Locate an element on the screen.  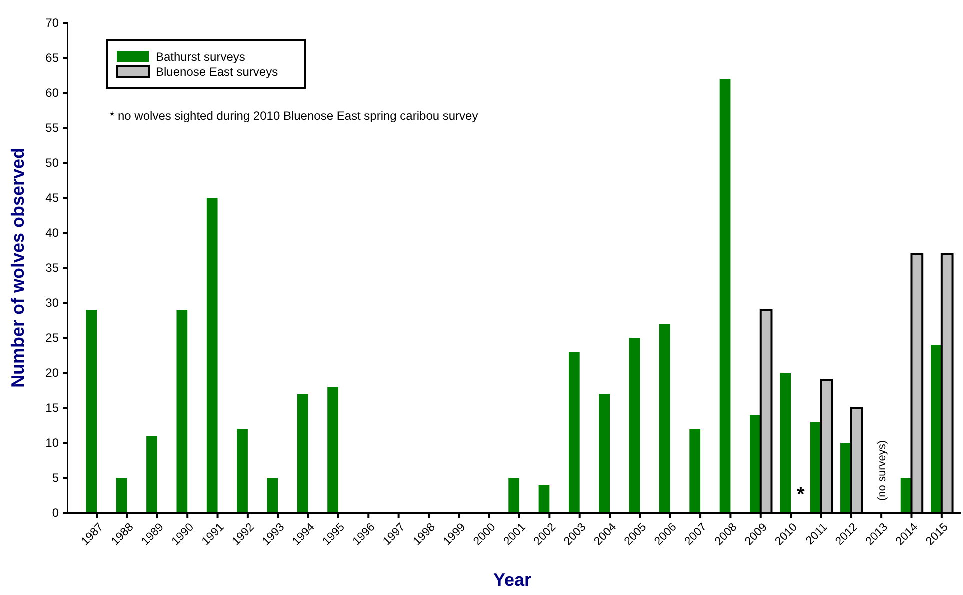
y-tick-label: 35 is located at coordinates (53, 268).